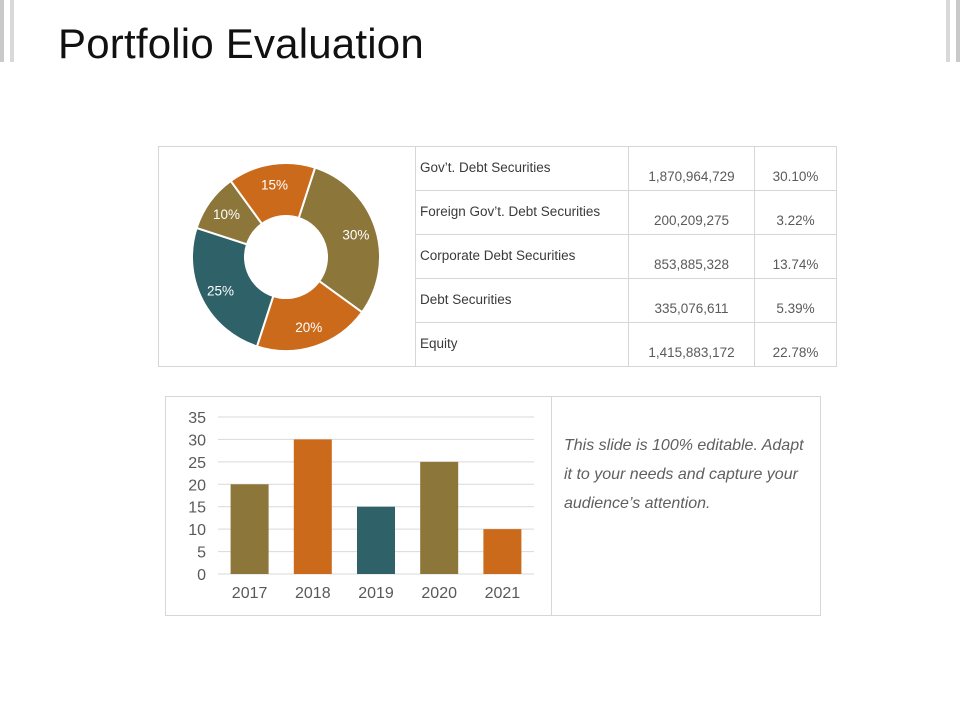 The image size is (960, 720). What do you see at coordinates (201, 553) in the screenshot?
I see `y-tick-label: 5` at bounding box center [201, 553].